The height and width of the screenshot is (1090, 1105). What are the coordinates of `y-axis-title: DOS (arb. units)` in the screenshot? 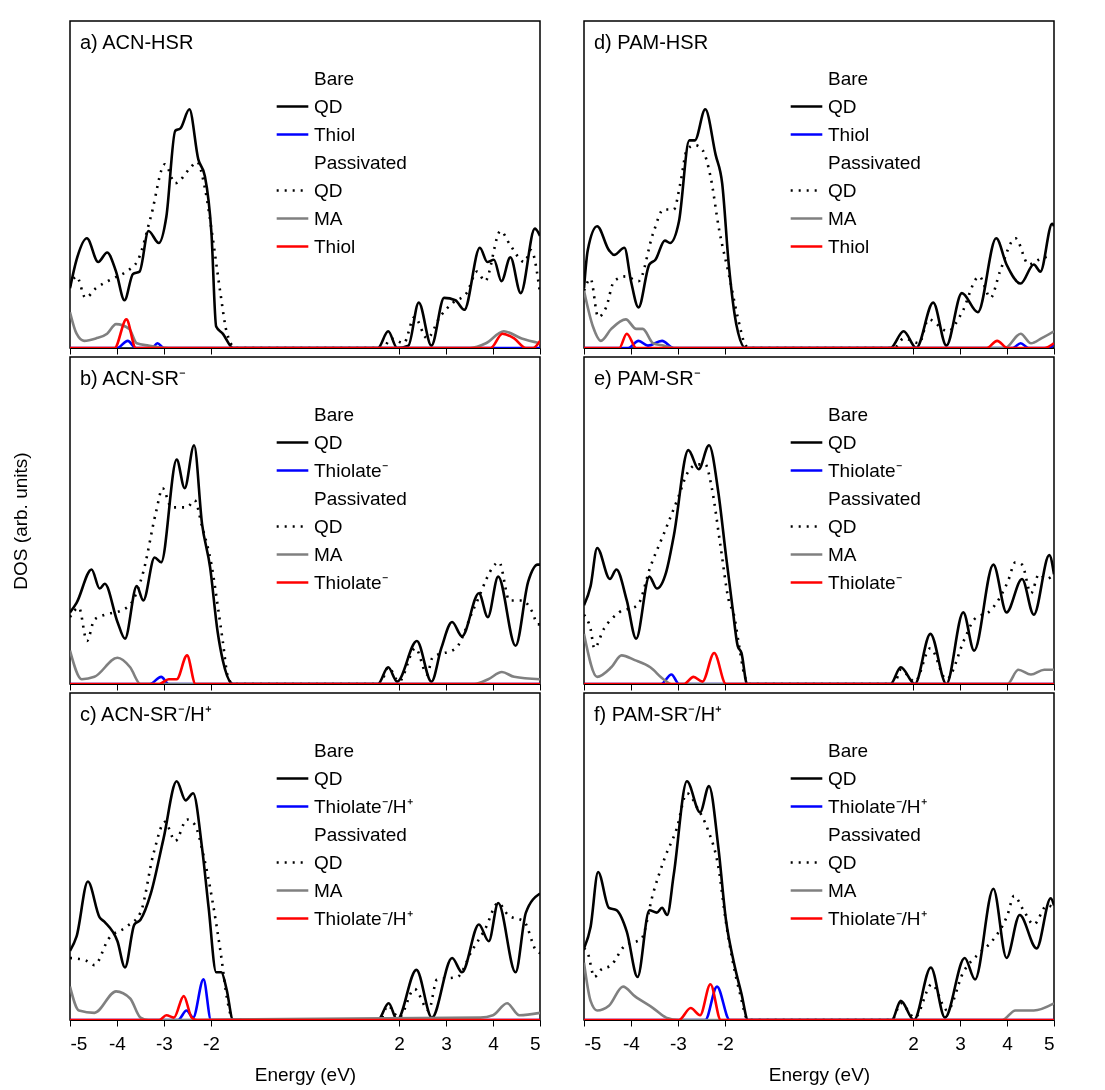 It's located at (20, 521).